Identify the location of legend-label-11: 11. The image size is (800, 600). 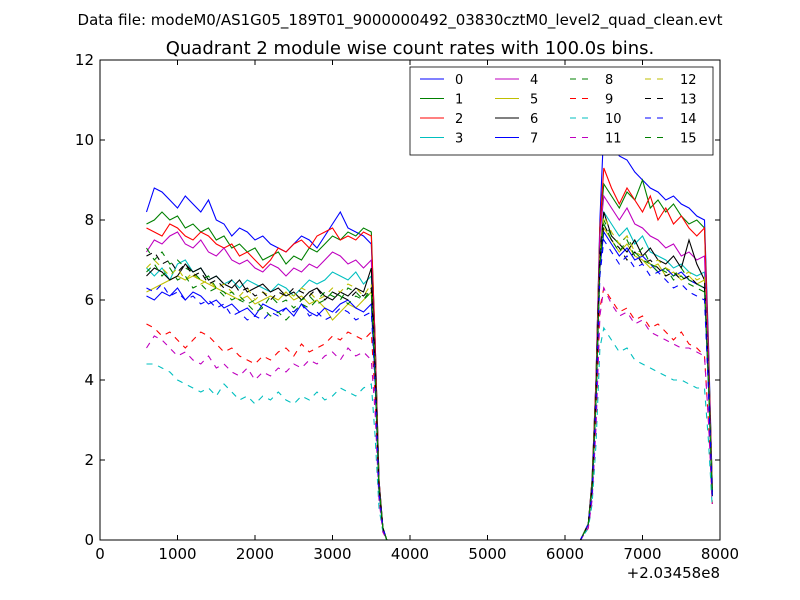
(613, 139).